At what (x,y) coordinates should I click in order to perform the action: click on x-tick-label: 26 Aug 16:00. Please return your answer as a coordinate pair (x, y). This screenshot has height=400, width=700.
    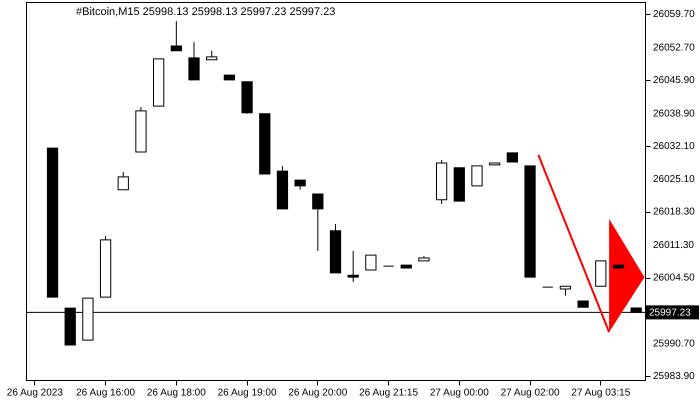
    Looking at the image, I should click on (106, 393).